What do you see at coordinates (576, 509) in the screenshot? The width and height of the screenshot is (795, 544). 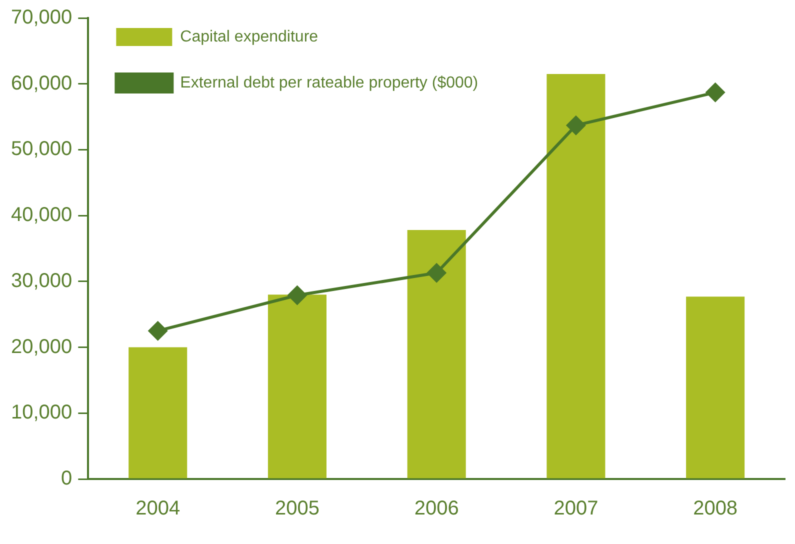 I see `x-tick-label: 2007` at bounding box center [576, 509].